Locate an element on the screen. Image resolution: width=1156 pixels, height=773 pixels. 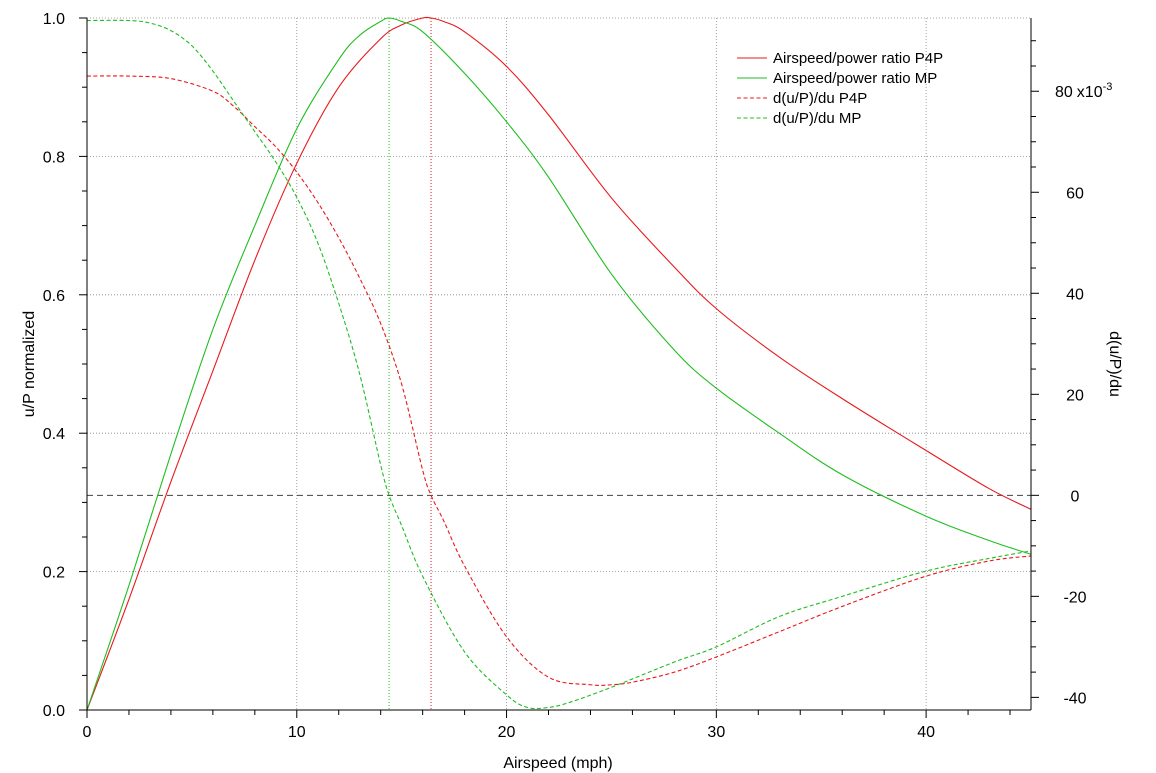
right-tick-label: 80 x10⁻³ is located at coordinates (1083, 91).